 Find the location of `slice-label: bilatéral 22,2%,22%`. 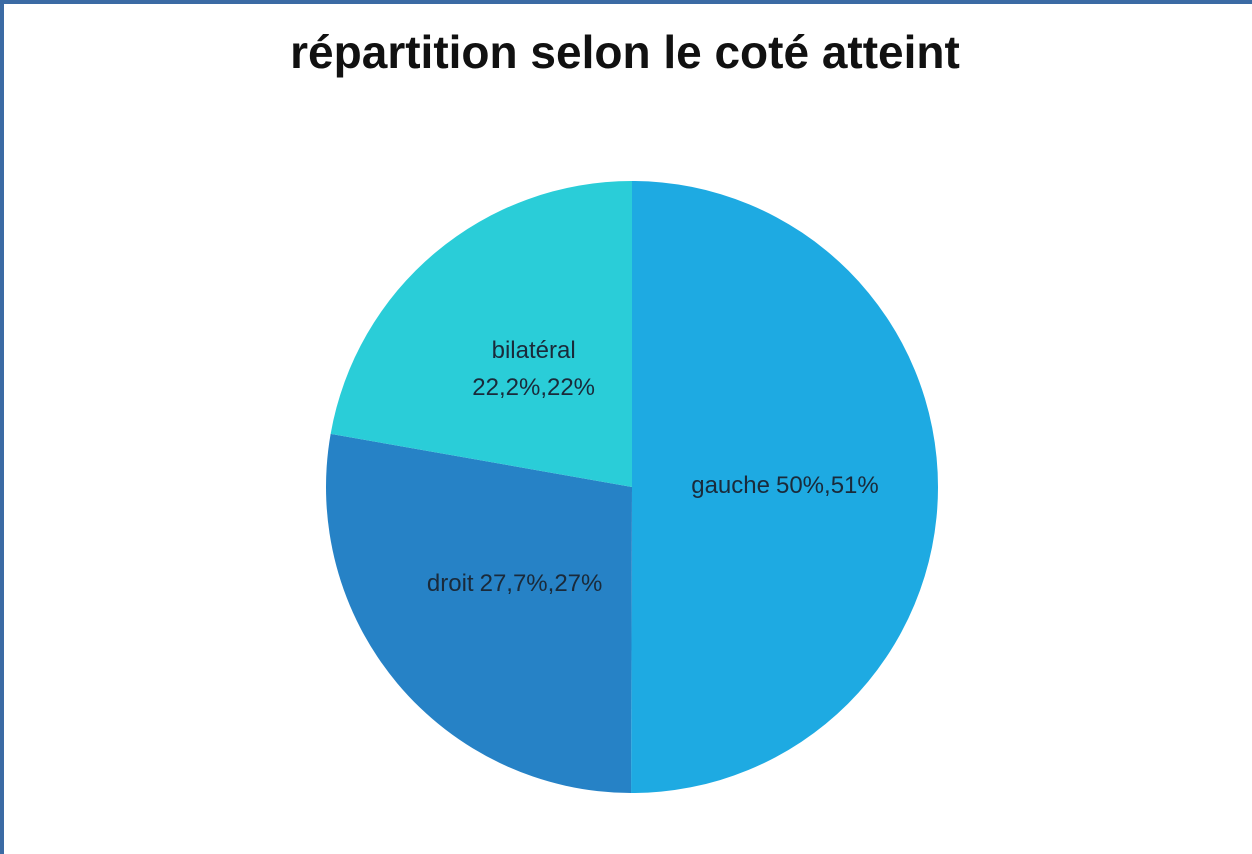

slice-label: bilatéral 22,2%,22% is located at coordinates (533, 369).